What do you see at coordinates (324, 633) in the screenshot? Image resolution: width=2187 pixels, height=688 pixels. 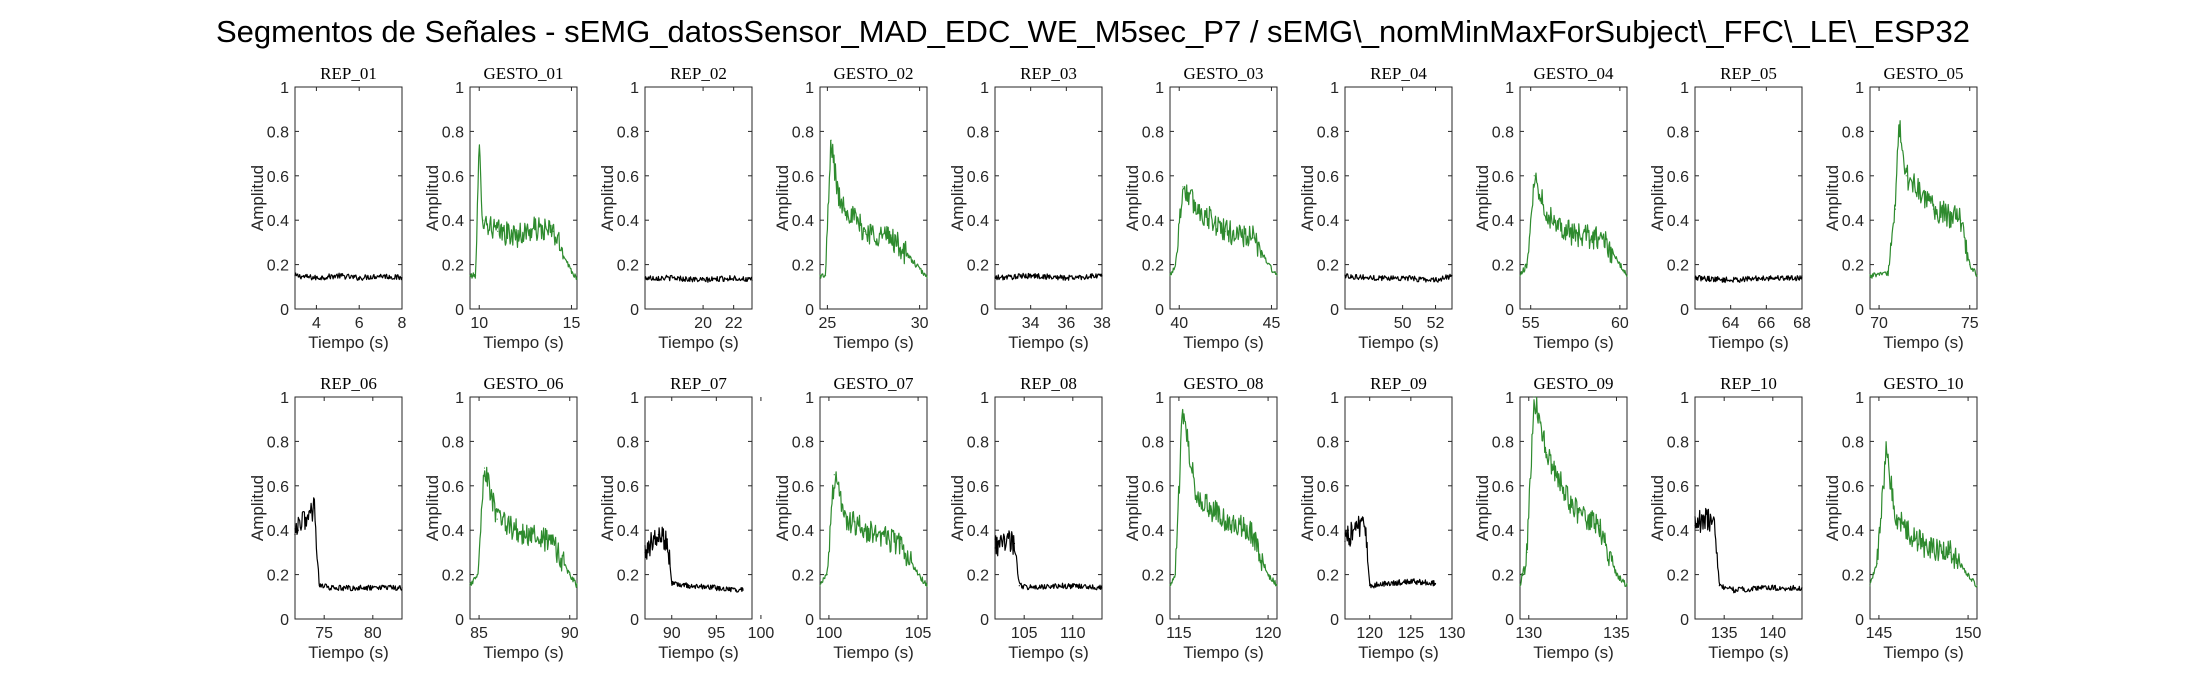 I see `x-tick-label: 75` at bounding box center [324, 633].